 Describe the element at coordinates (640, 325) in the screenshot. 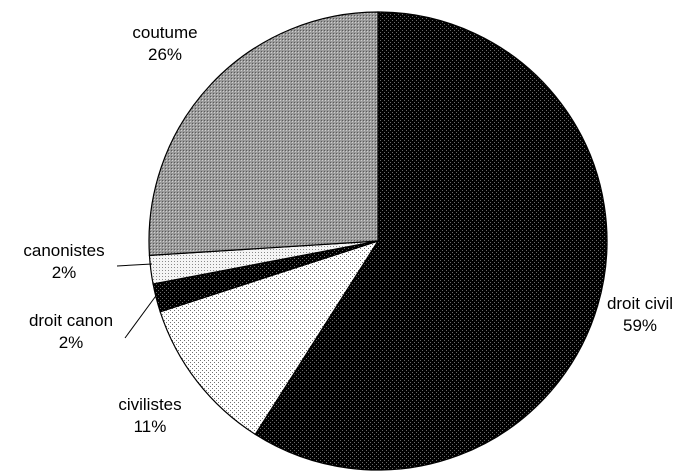

I see `slice-percent-droit-civil: 59%` at that location.